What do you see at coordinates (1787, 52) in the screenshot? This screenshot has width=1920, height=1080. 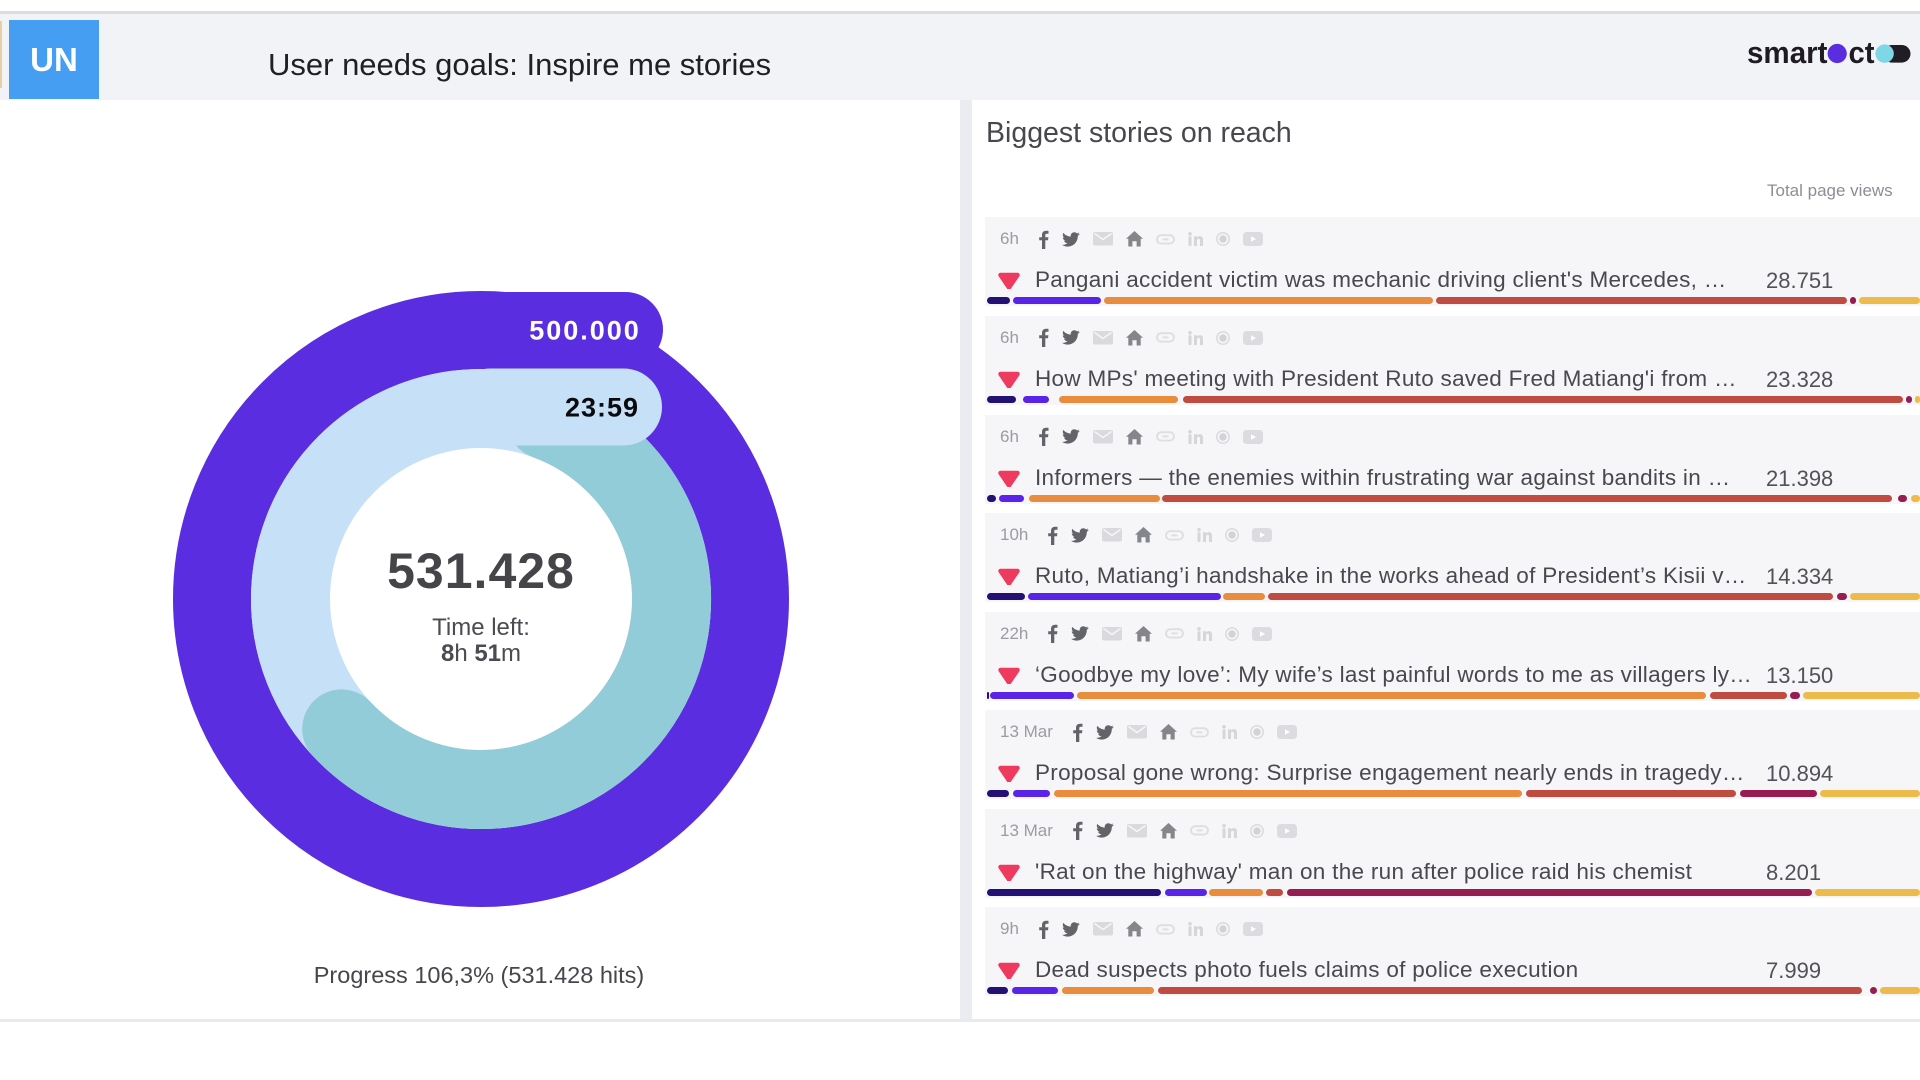 I see `svg-text: smart` at bounding box center [1787, 52].